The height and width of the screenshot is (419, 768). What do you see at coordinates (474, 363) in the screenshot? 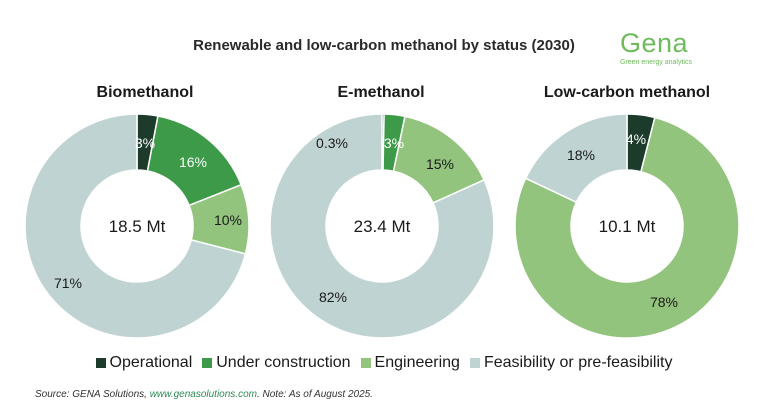
I see `legend-swatch-feasibility` at bounding box center [474, 363].